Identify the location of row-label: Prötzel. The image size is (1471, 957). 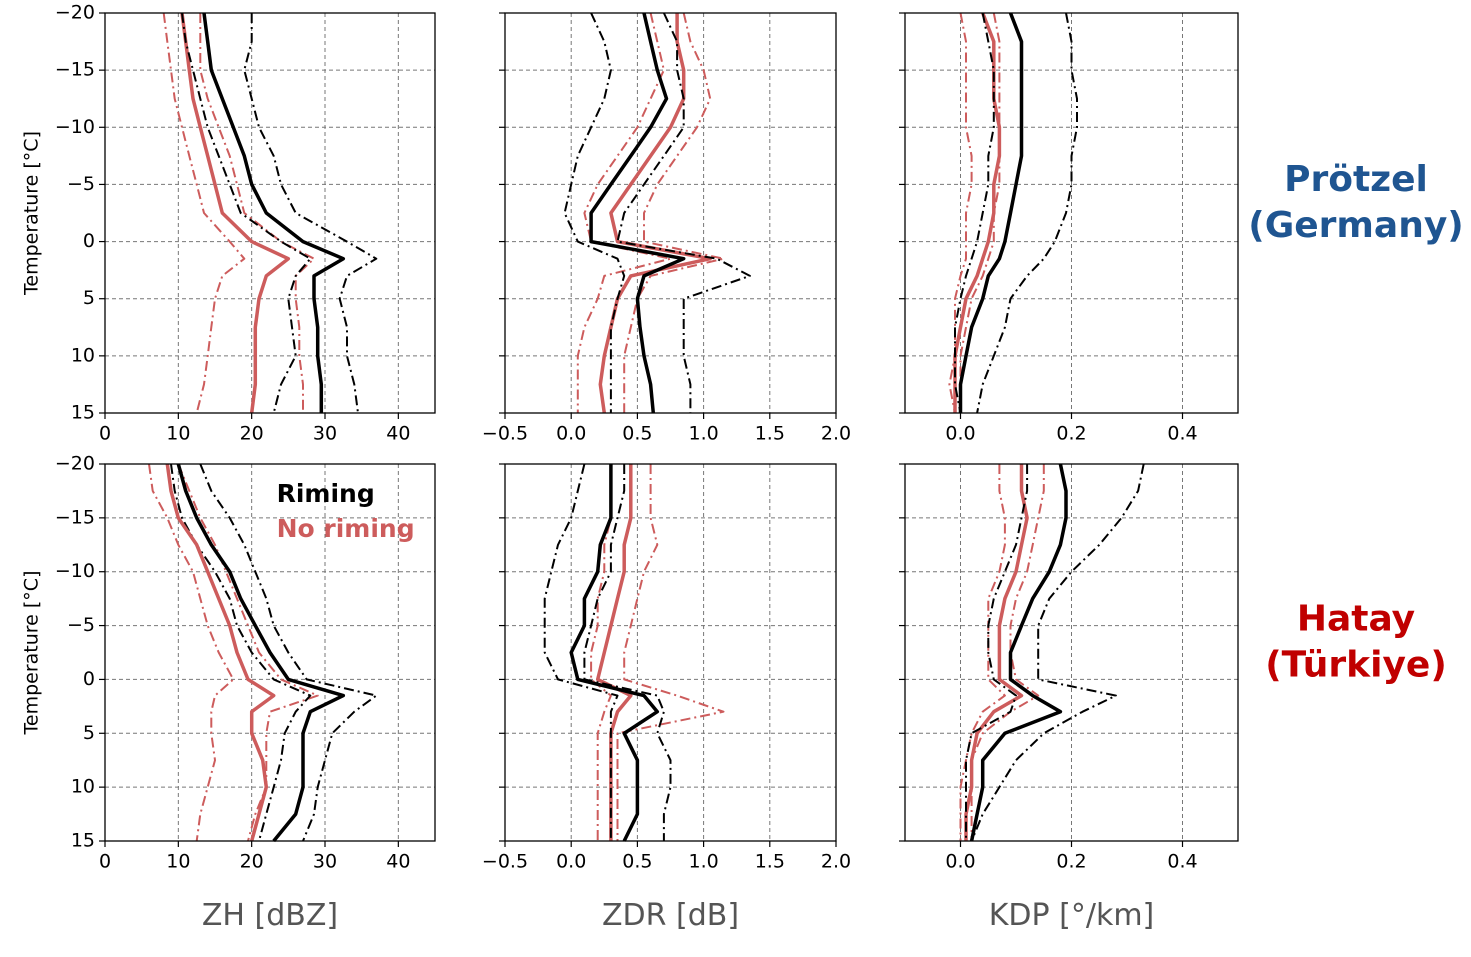
(1356, 179).